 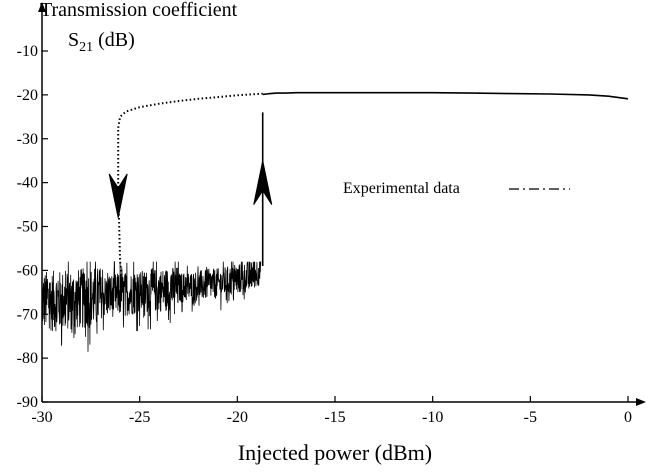 What do you see at coordinates (27, 314) in the screenshot?
I see `y-tick-label: -70` at bounding box center [27, 314].